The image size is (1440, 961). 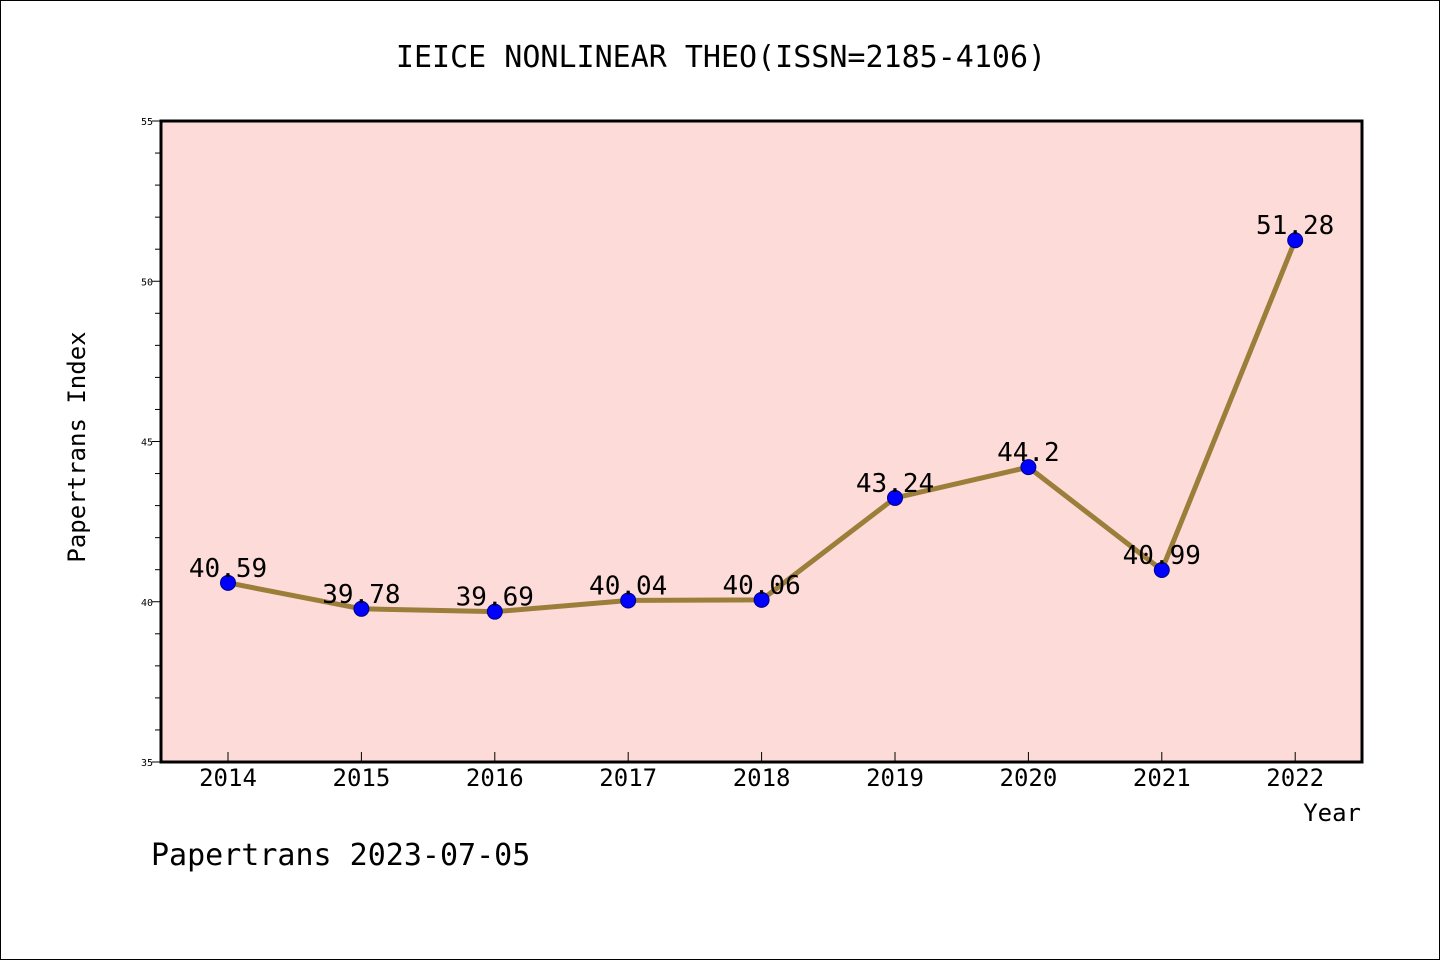 I want to click on x-tick-label: 2021, so click(x=1162, y=778).